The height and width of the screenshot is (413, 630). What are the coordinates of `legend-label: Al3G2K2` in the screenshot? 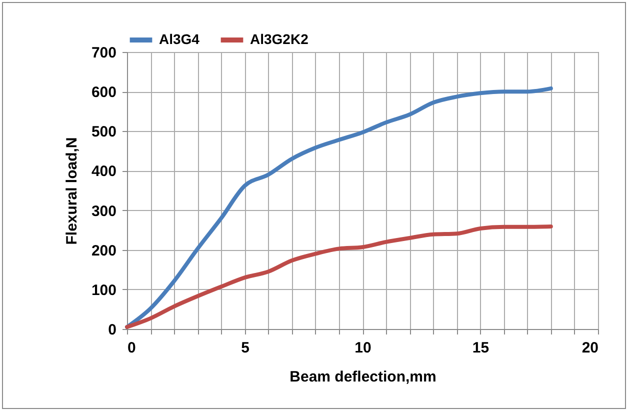 It's located at (279, 39).